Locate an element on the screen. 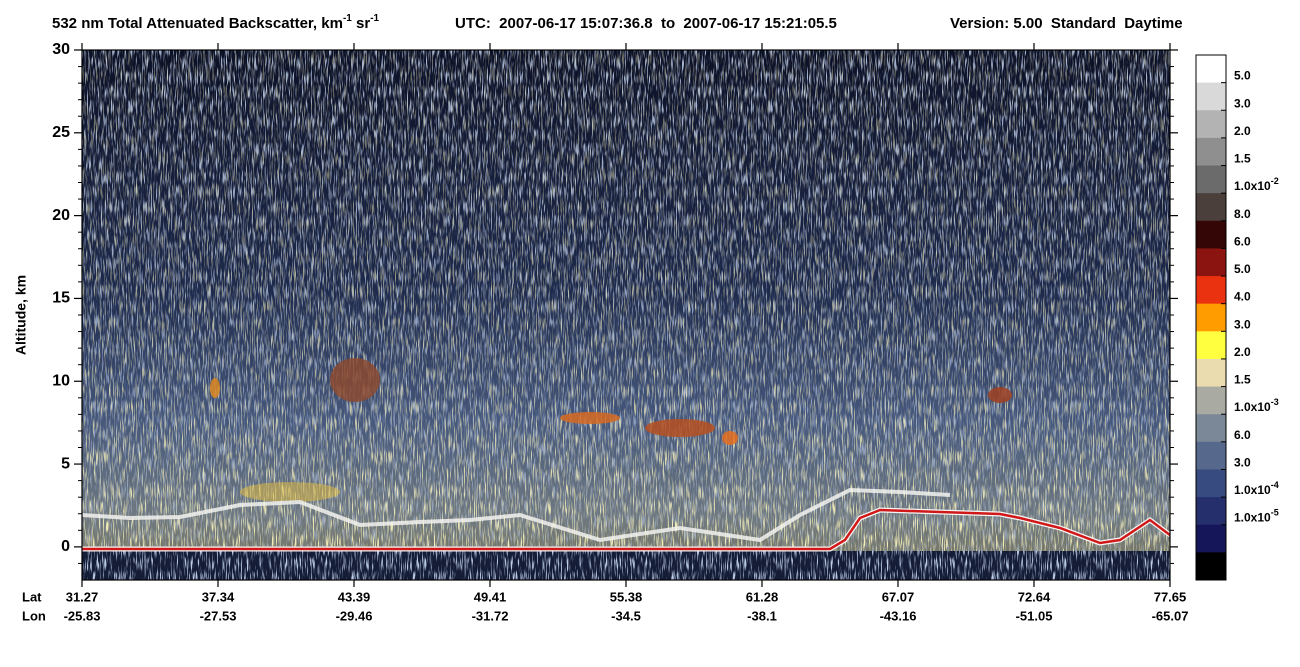 This screenshot has width=1300, height=667. colorbar-label: 4.0 is located at coordinates (1242, 297).